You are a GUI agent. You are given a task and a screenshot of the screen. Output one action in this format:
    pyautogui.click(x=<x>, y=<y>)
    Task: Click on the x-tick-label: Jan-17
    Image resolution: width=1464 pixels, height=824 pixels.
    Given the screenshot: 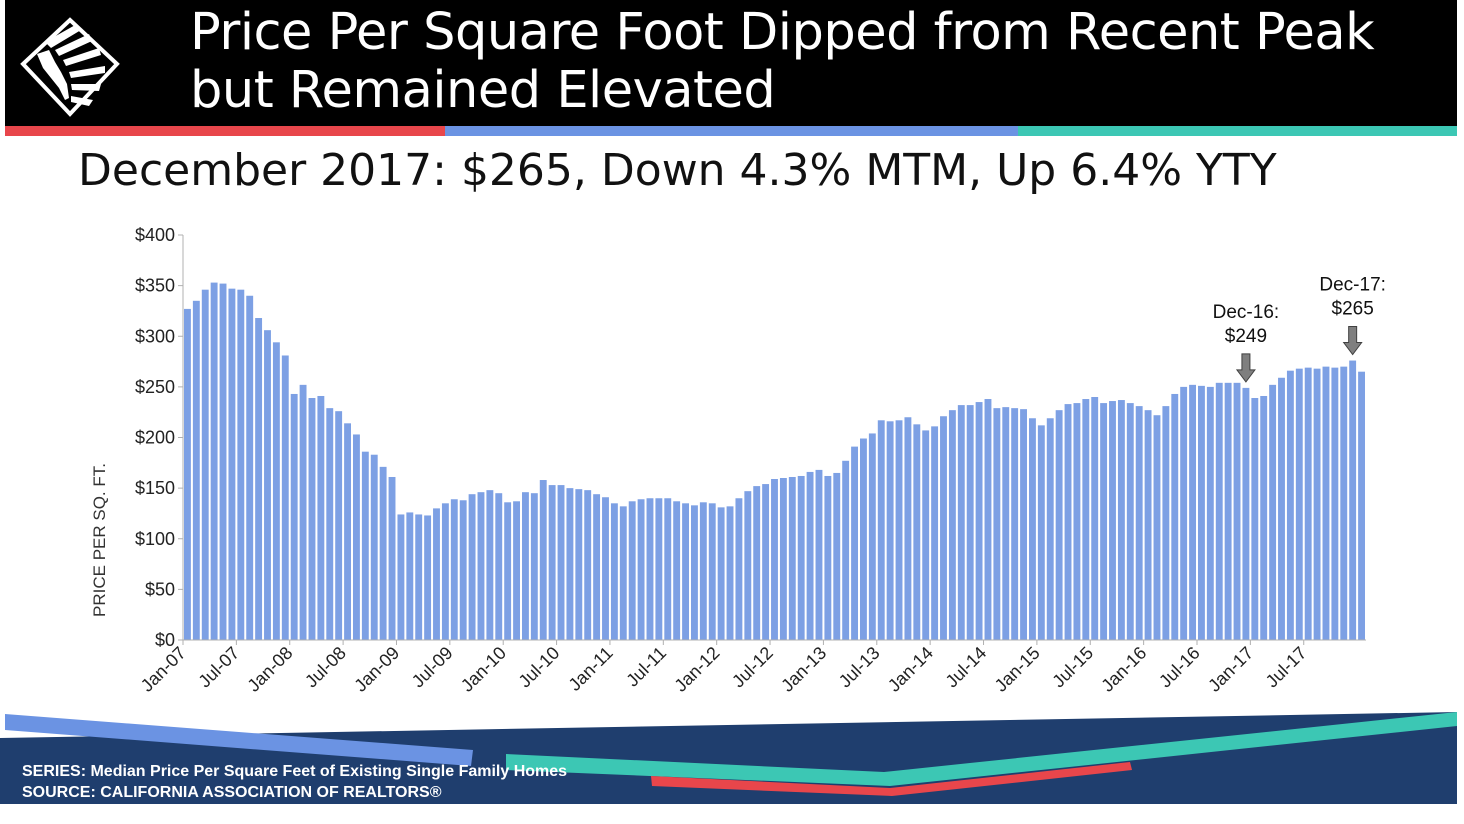 What is the action you would take?
    pyautogui.click(x=1230, y=669)
    